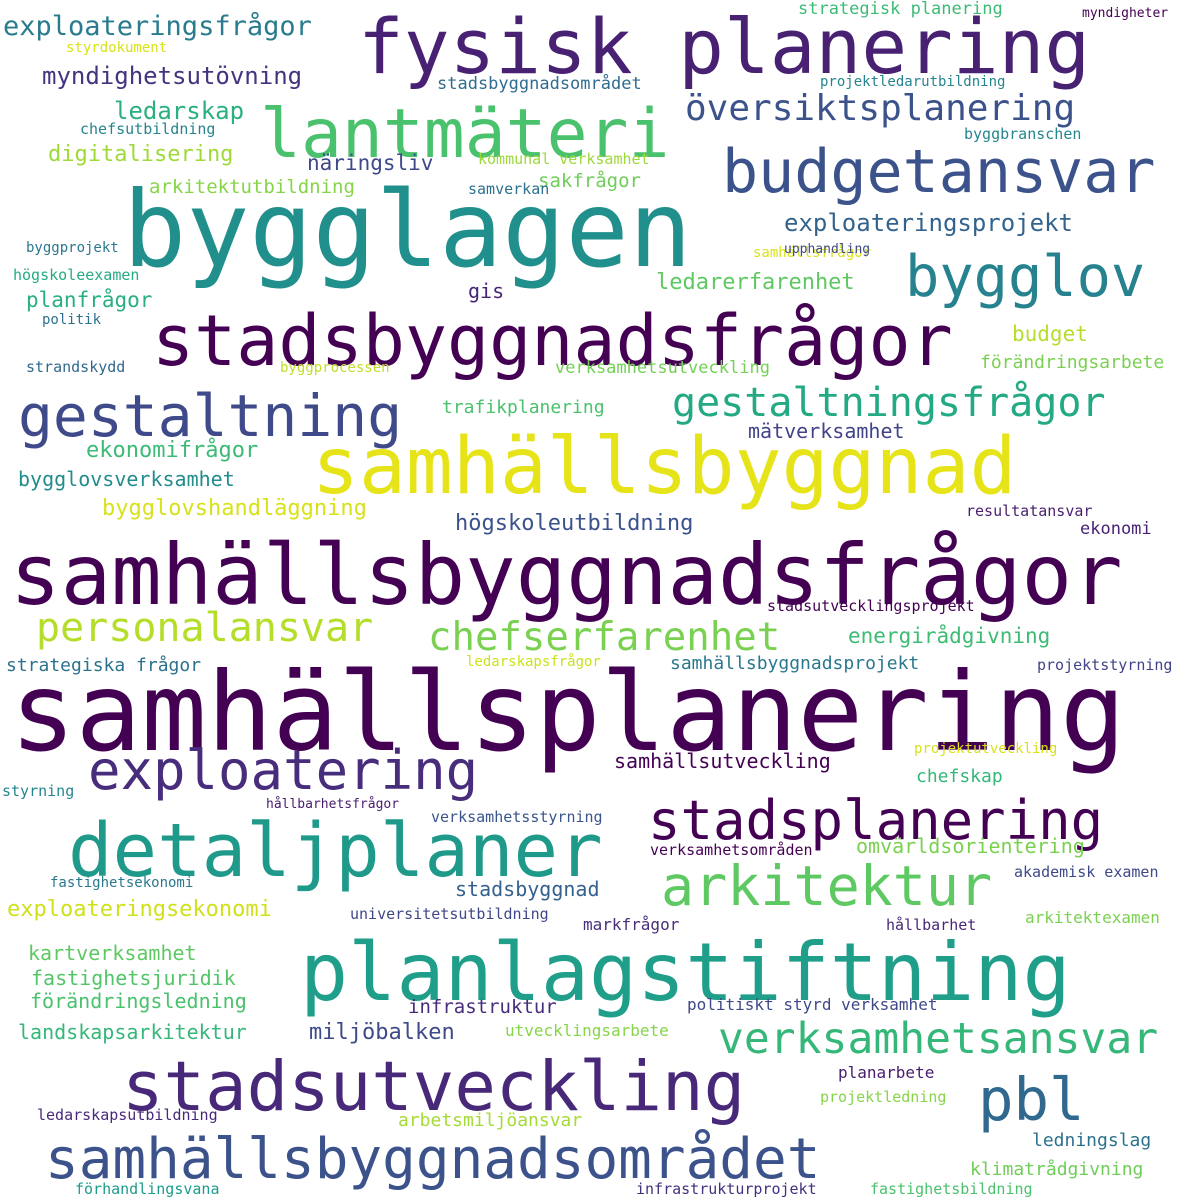 This screenshot has width=1200, height=1200. I want to click on word-45: stadsutvecklingsprojekt, so click(871, 606).